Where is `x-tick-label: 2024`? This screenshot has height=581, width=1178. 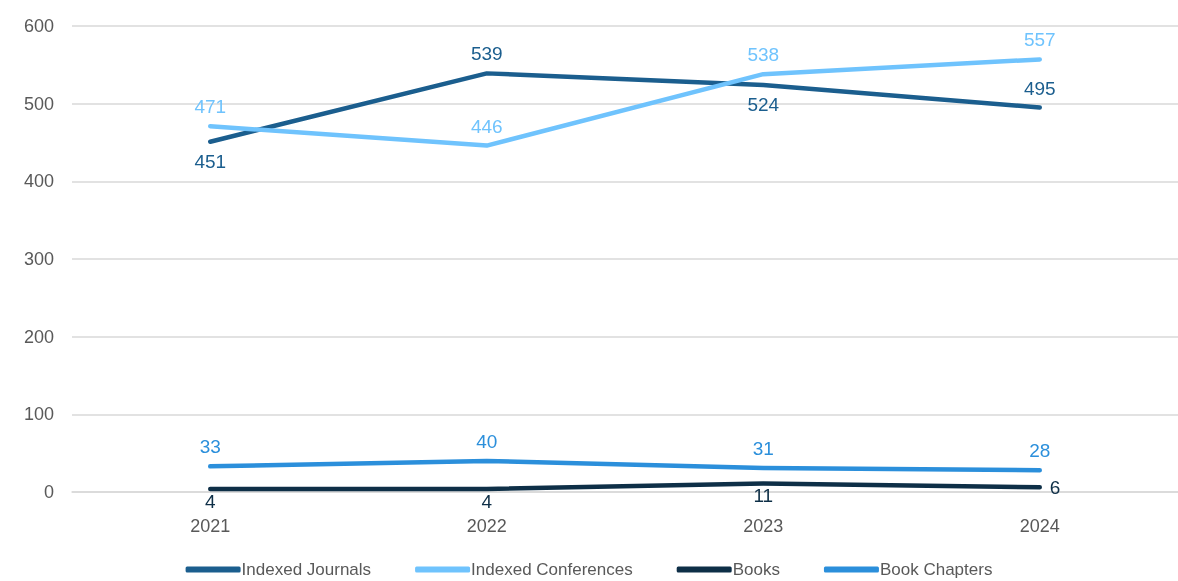
x-tick-label: 2024 is located at coordinates (1039, 526).